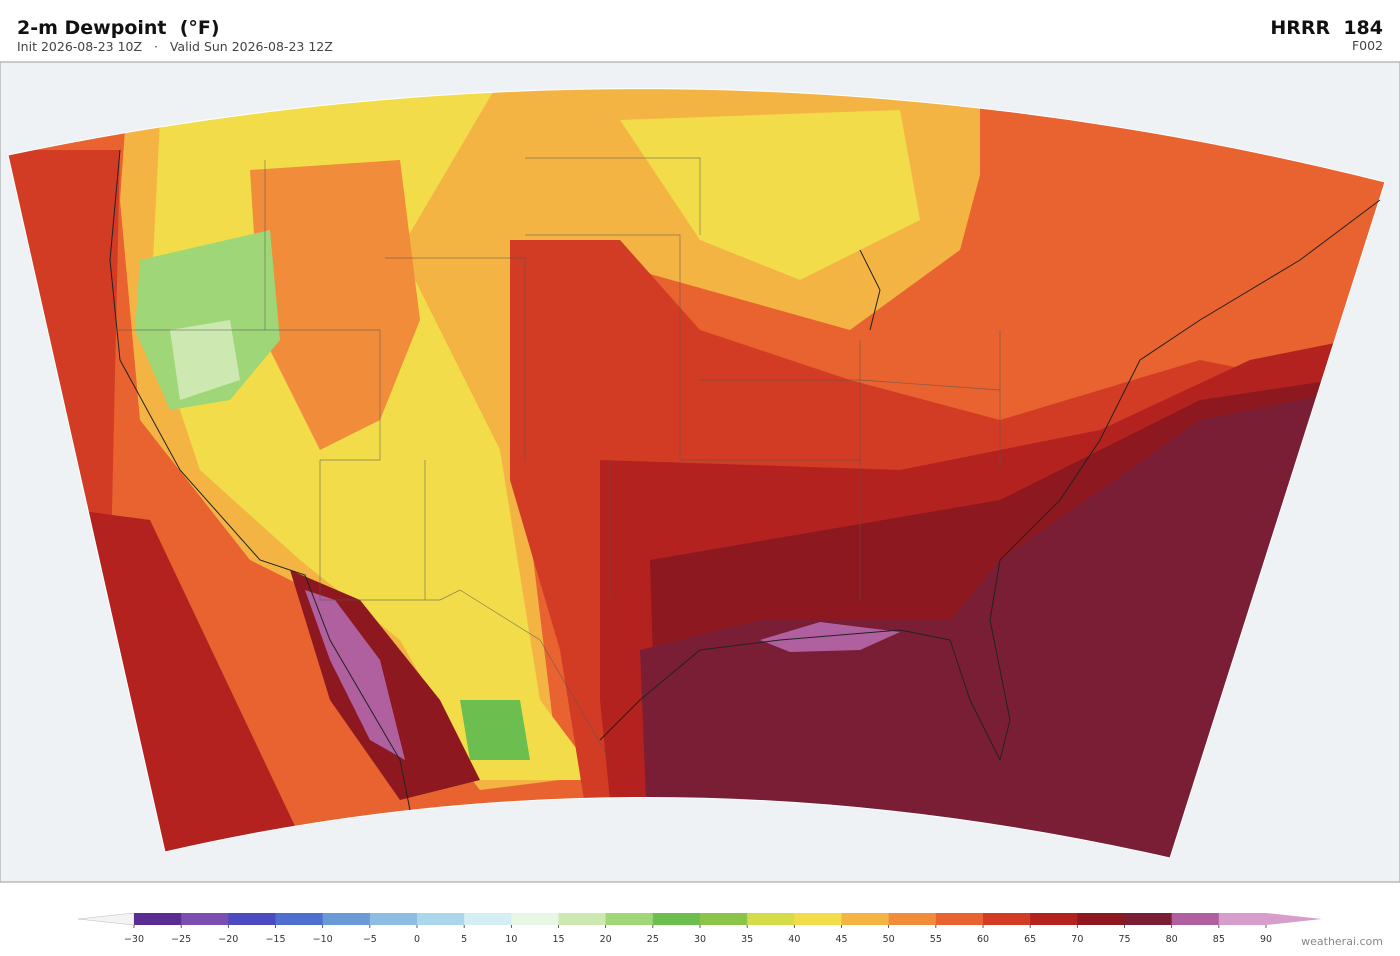 The width and height of the screenshot is (1400, 956). I want to click on colorbar-tick-label: 55, so click(936, 939).